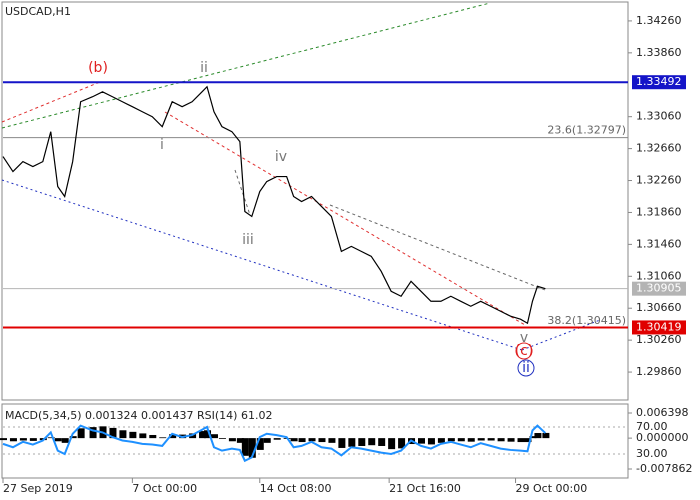 The height and width of the screenshot is (500, 700). Describe the element at coordinates (248, 240) in the screenshot. I see `wave-label: iii` at that location.